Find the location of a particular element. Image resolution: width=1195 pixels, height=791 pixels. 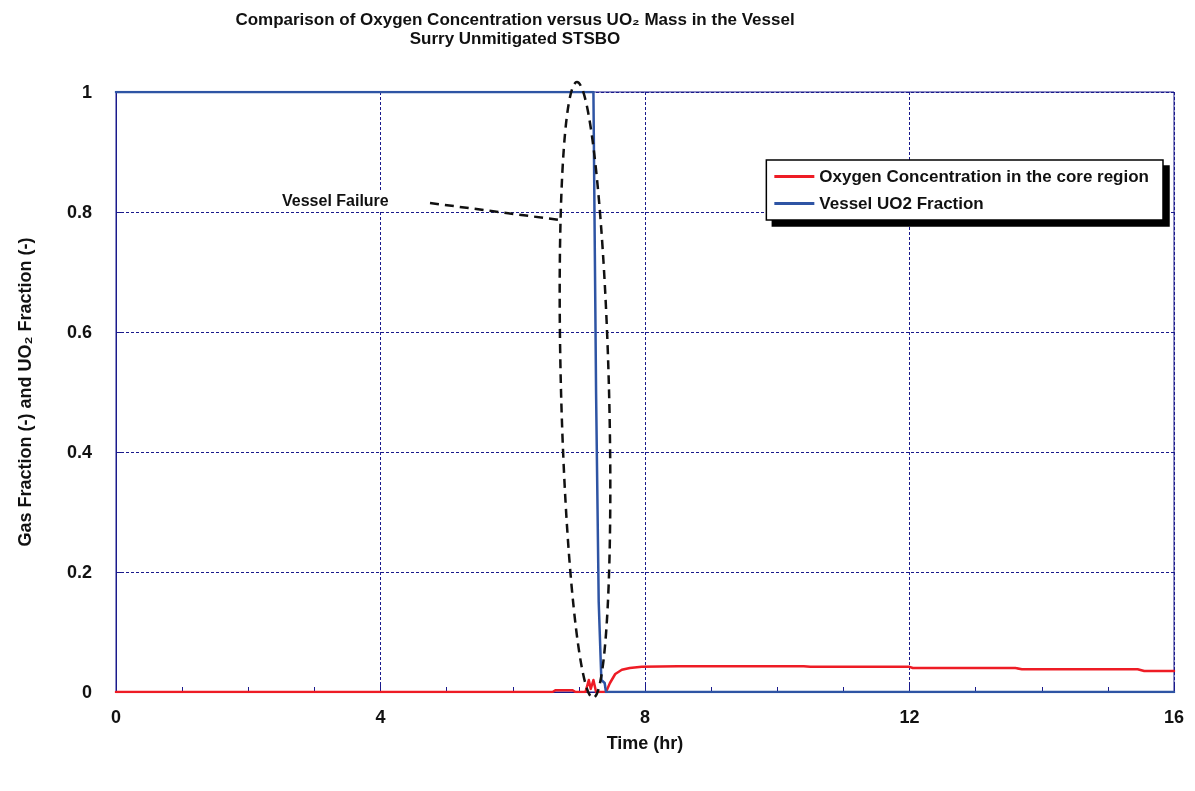

x-tick-label: 0 is located at coordinates (116, 717).